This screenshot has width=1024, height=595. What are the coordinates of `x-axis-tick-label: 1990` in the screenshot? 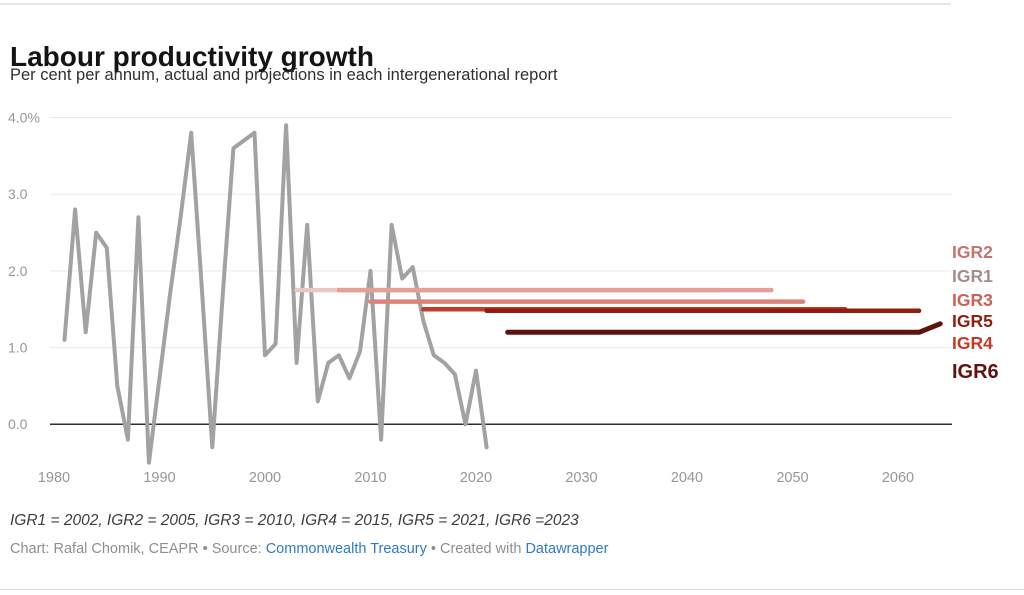 It's located at (159, 478).